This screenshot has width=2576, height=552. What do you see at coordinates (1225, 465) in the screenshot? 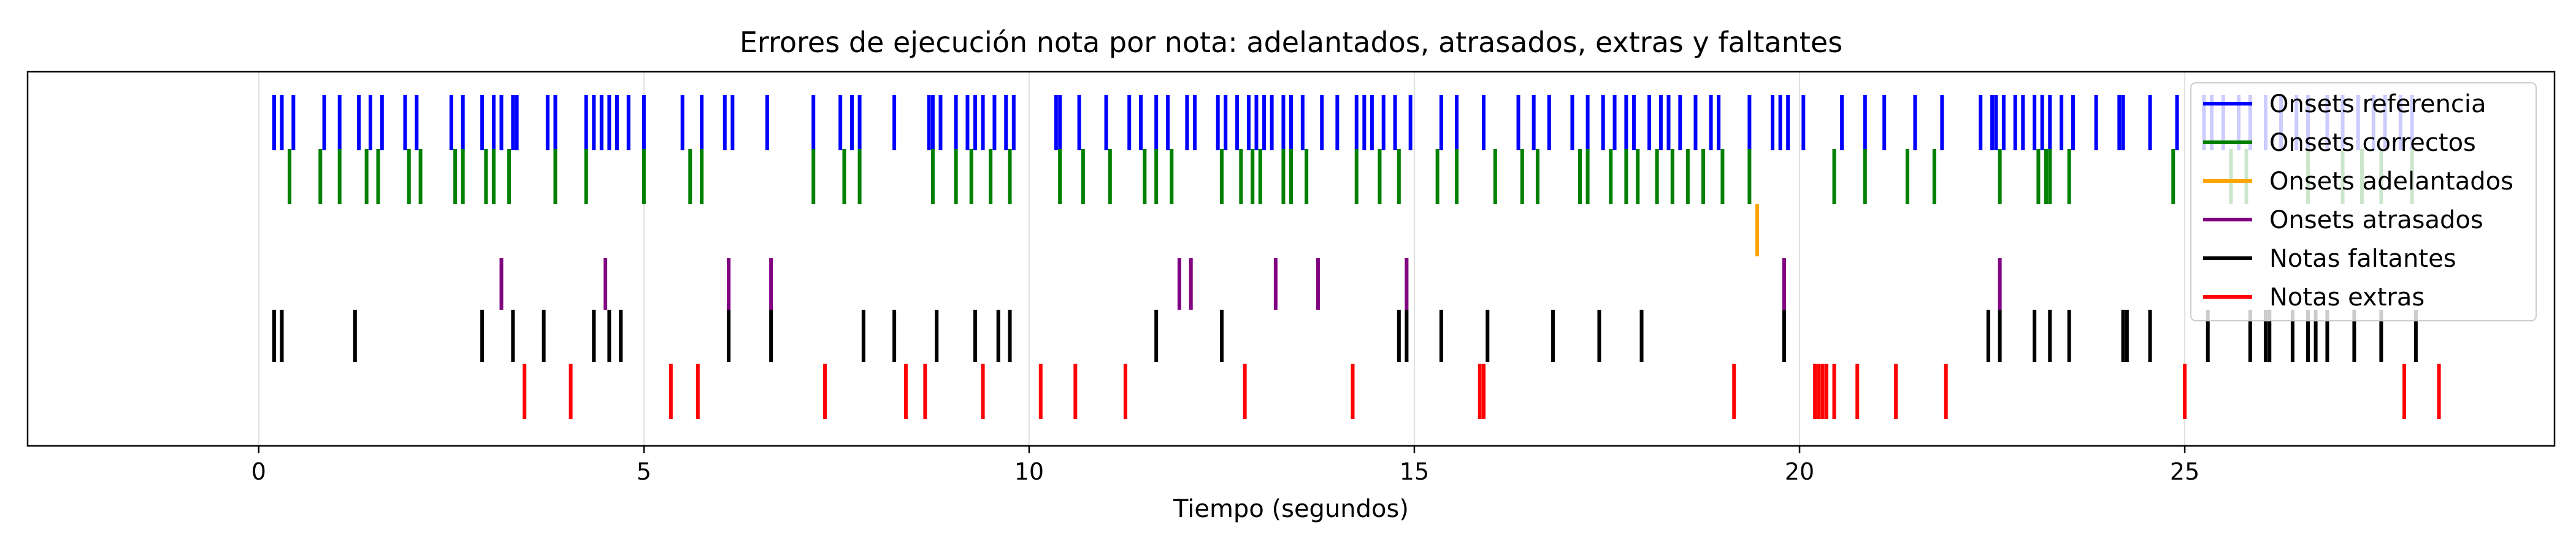
I see `x-axis: 0 5 10 15 20 25` at bounding box center [1225, 465].